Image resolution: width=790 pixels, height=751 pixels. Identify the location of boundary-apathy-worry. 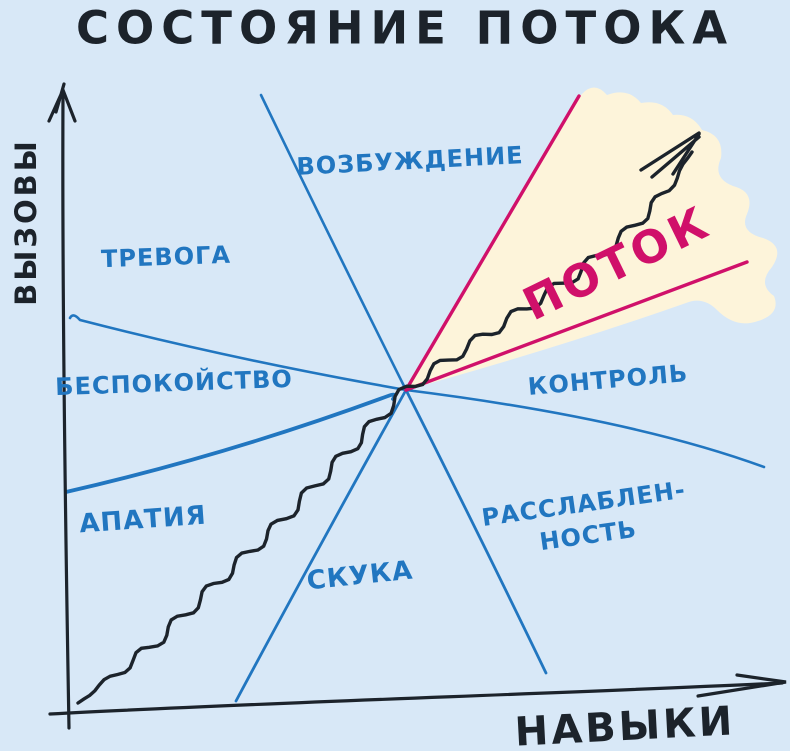
(230, 443).